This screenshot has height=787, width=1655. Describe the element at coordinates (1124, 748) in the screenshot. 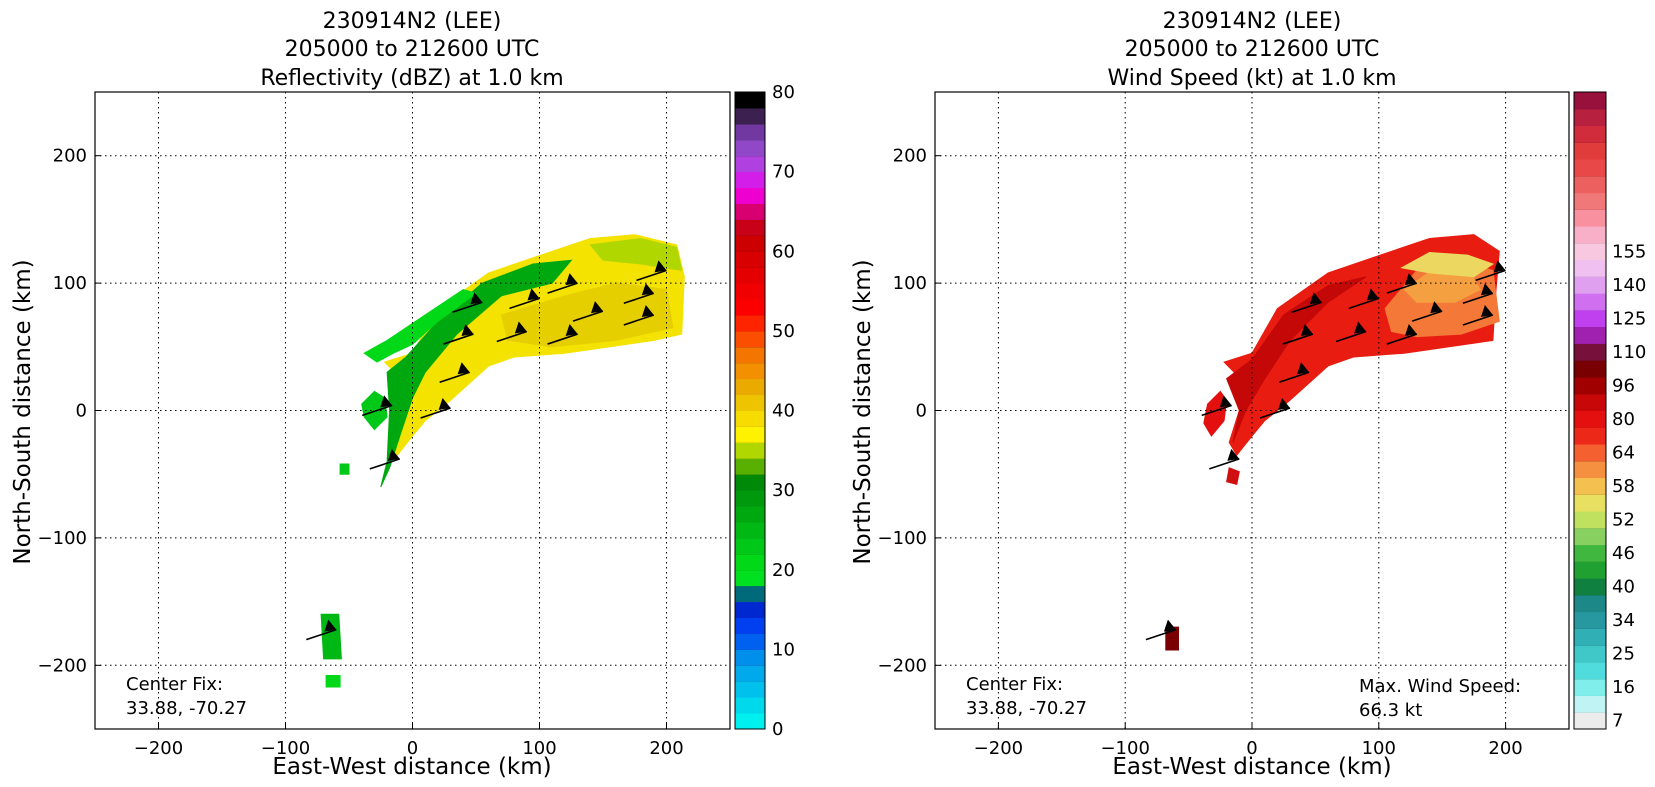

I see `wind-x-tick-label: −100` at that location.